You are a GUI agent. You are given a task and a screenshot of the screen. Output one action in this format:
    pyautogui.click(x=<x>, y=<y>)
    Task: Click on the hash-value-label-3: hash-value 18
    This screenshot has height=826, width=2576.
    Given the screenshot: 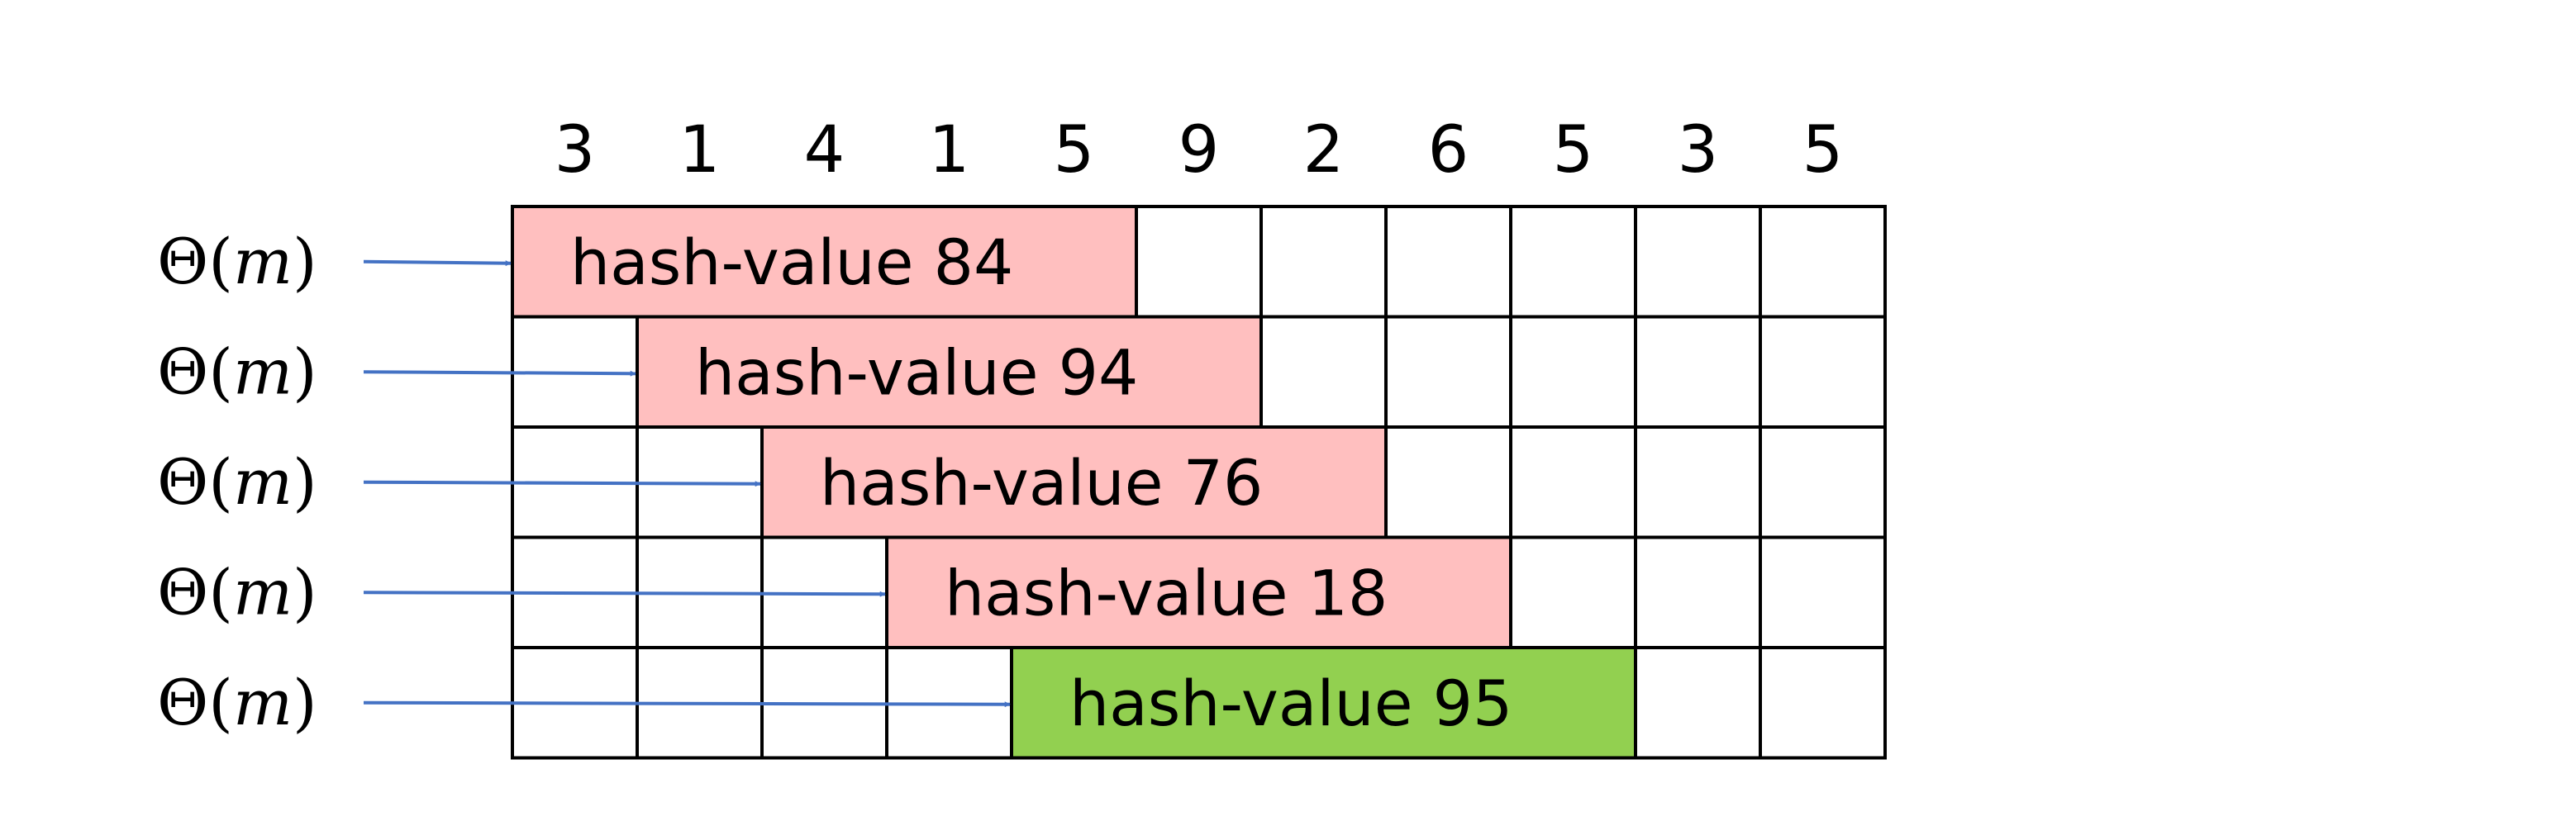 What is the action you would take?
    pyautogui.click(x=1167, y=592)
    